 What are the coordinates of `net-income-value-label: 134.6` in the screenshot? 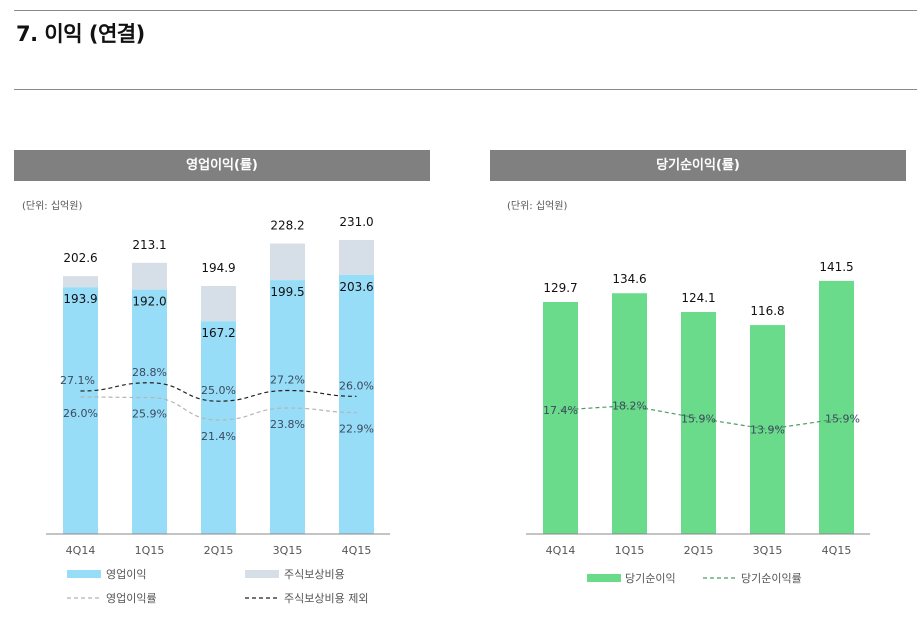 It's located at (629, 279).